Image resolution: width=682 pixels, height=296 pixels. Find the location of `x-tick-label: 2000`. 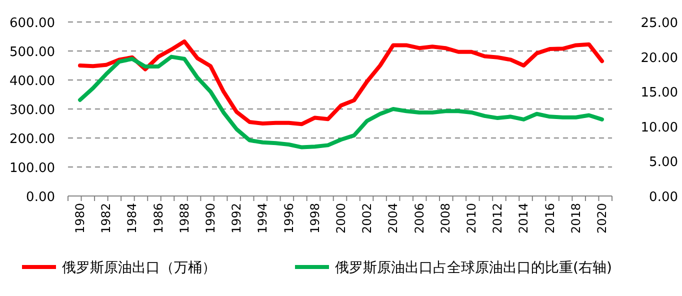

x-tick-label: 2000 is located at coordinates (341, 218).